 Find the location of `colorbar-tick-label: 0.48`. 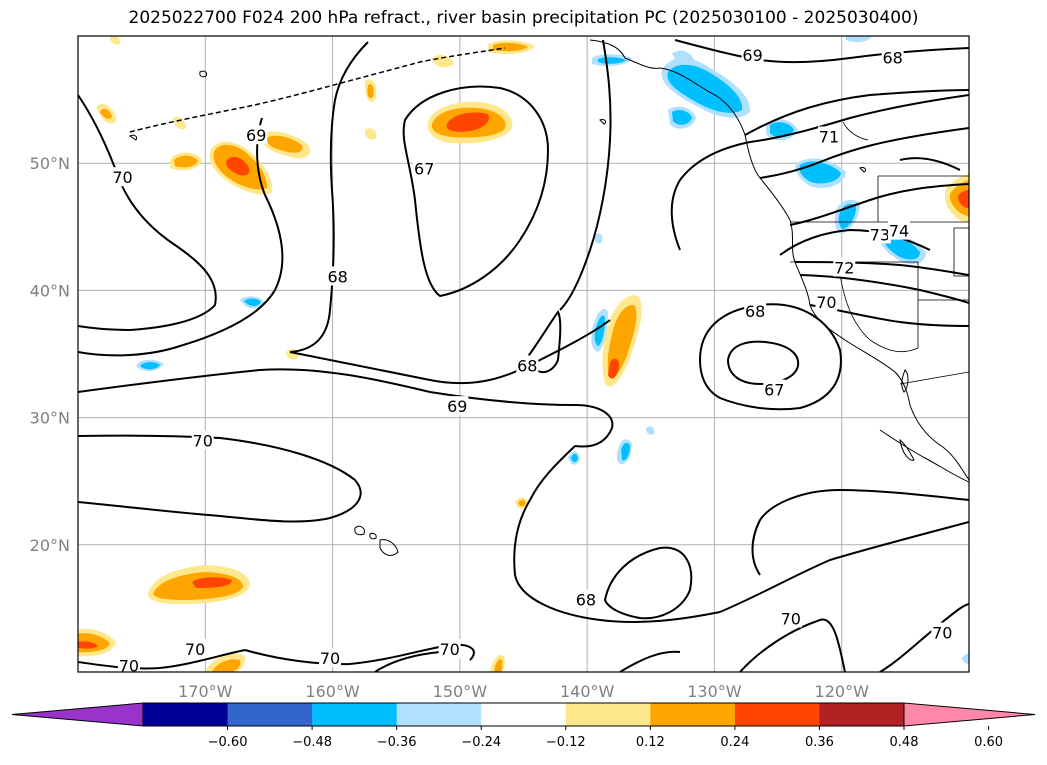

colorbar-tick-label: 0.48 is located at coordinates (904, 742).